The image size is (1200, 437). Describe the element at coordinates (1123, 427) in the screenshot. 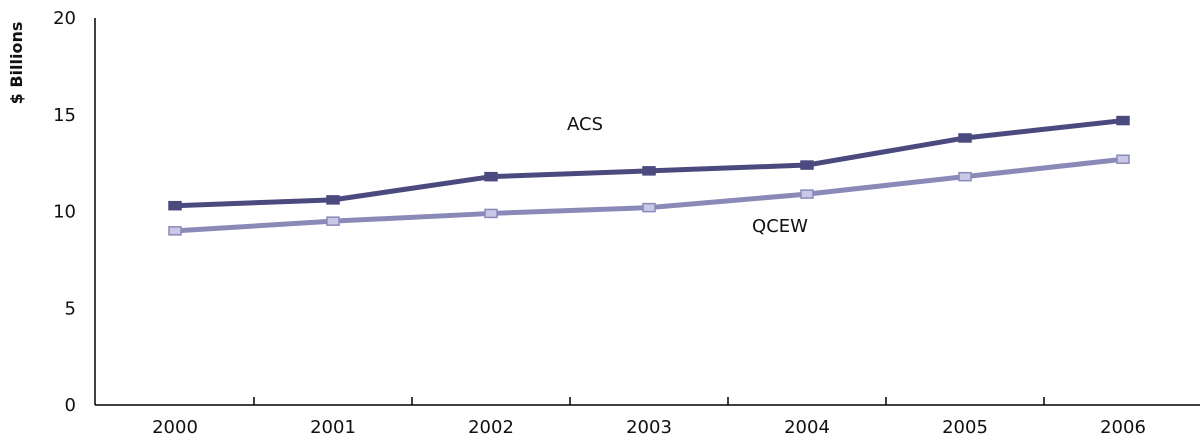

I see `x-tick-label: 2006` at that location.